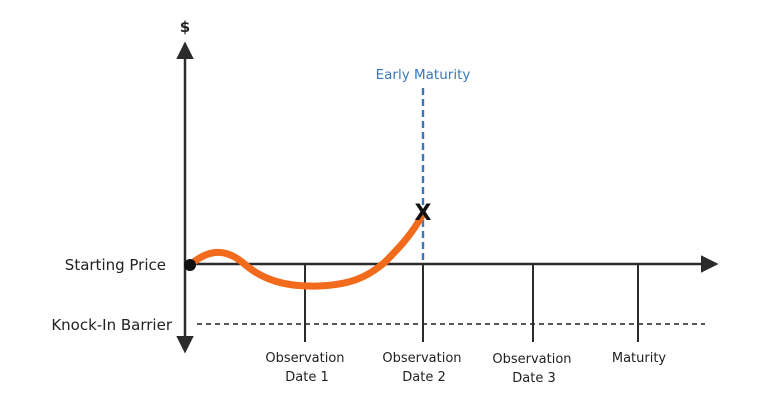  I want to click on observation-date-1-line2: Date 1, so click(306, 377).